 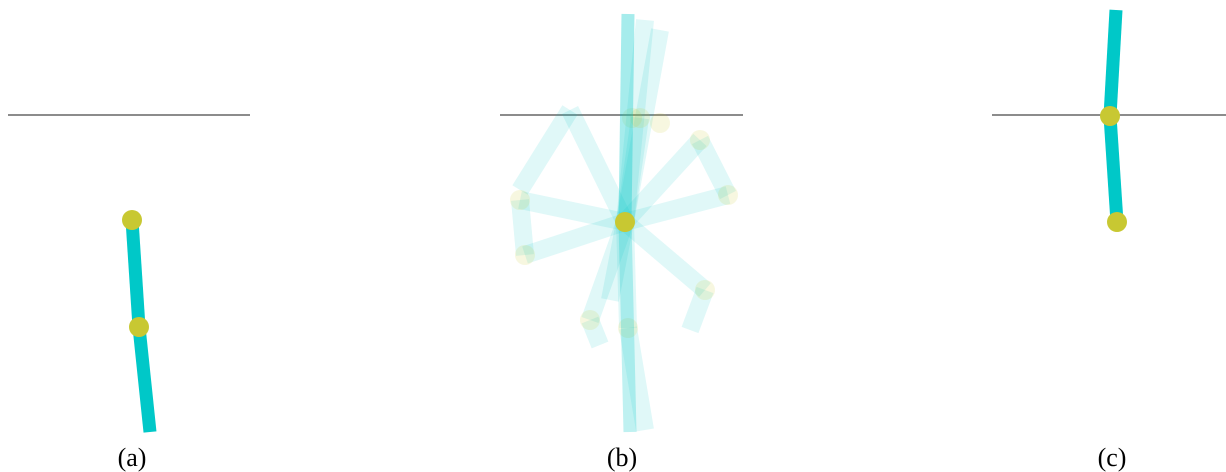 I want to click on panel-c-pole-lower, so click(x=1113, y=169).